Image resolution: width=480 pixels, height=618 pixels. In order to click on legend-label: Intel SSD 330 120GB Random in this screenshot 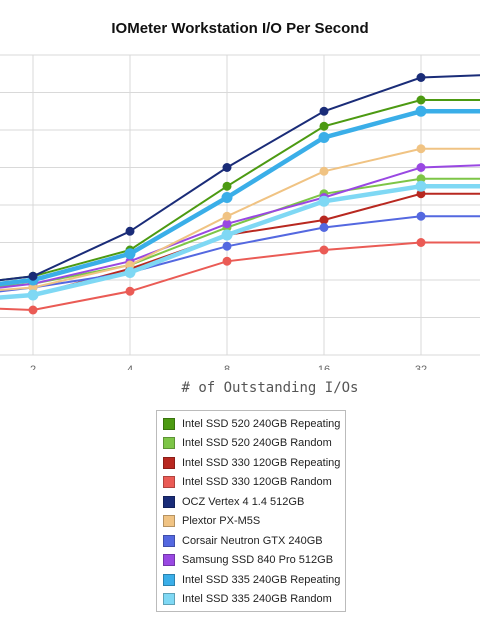, I will do `click(257, 482)`.